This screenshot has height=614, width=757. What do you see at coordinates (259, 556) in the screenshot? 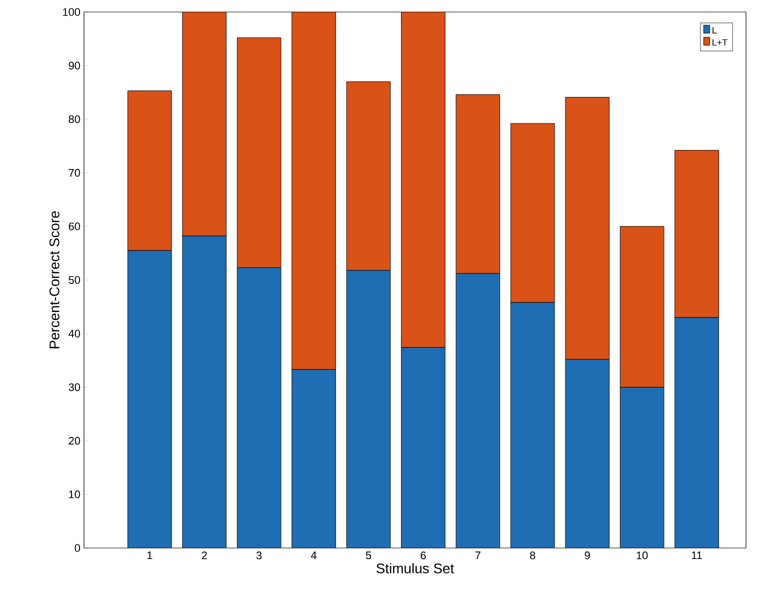
I see `x-tick-label: 3` at bounding box center [259, 556].